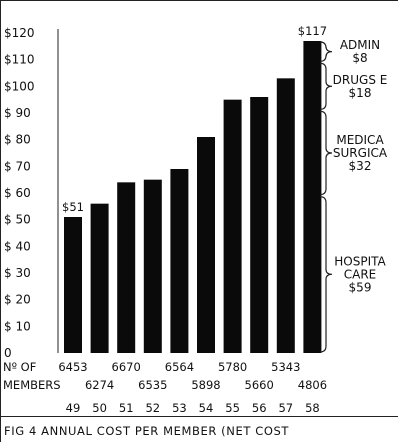 This screenshot has width=398, height=442. Describe the element at coordinates (359, 58) in the screenshot. I see `cost-breakdown-label: $8` at that location.